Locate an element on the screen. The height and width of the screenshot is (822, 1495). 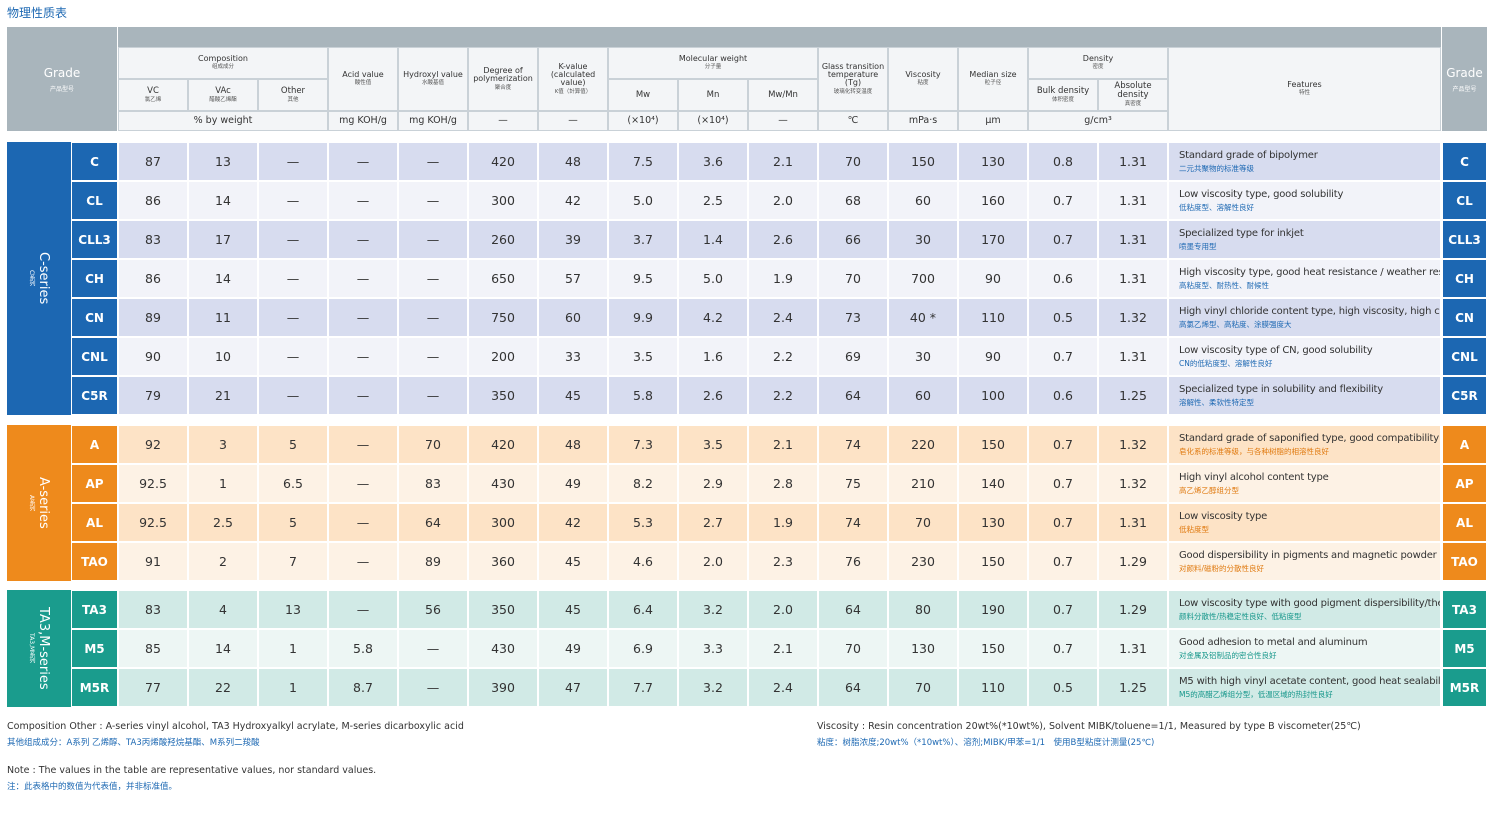
value-cell: 64 is located at coordinates (853, 395).